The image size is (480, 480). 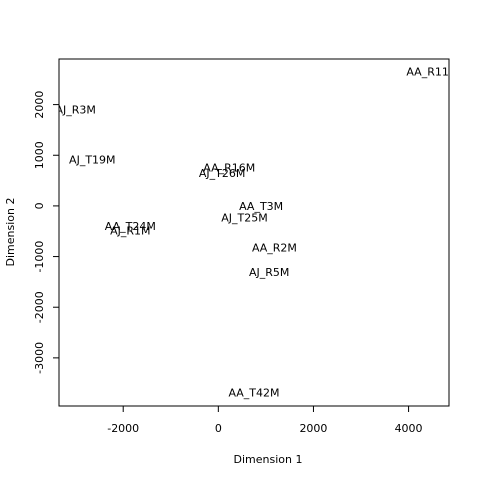 I want to click on point-label: AA_T3M, so click(x=261, y=206).